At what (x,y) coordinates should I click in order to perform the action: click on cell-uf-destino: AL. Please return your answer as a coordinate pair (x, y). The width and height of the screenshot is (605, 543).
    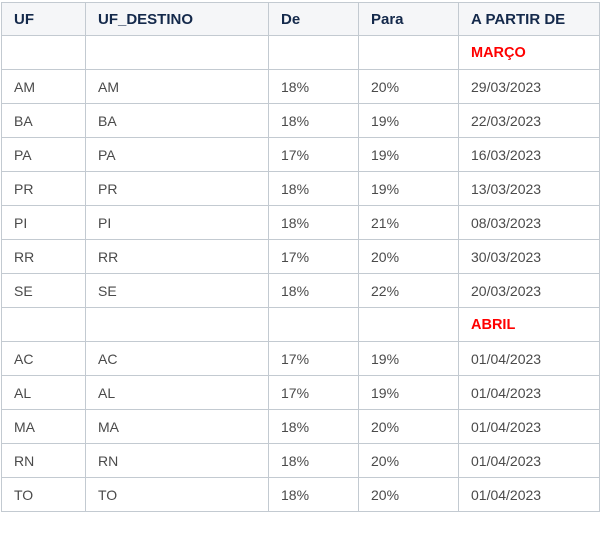
    Looking at the image, I should click on (177, 392).